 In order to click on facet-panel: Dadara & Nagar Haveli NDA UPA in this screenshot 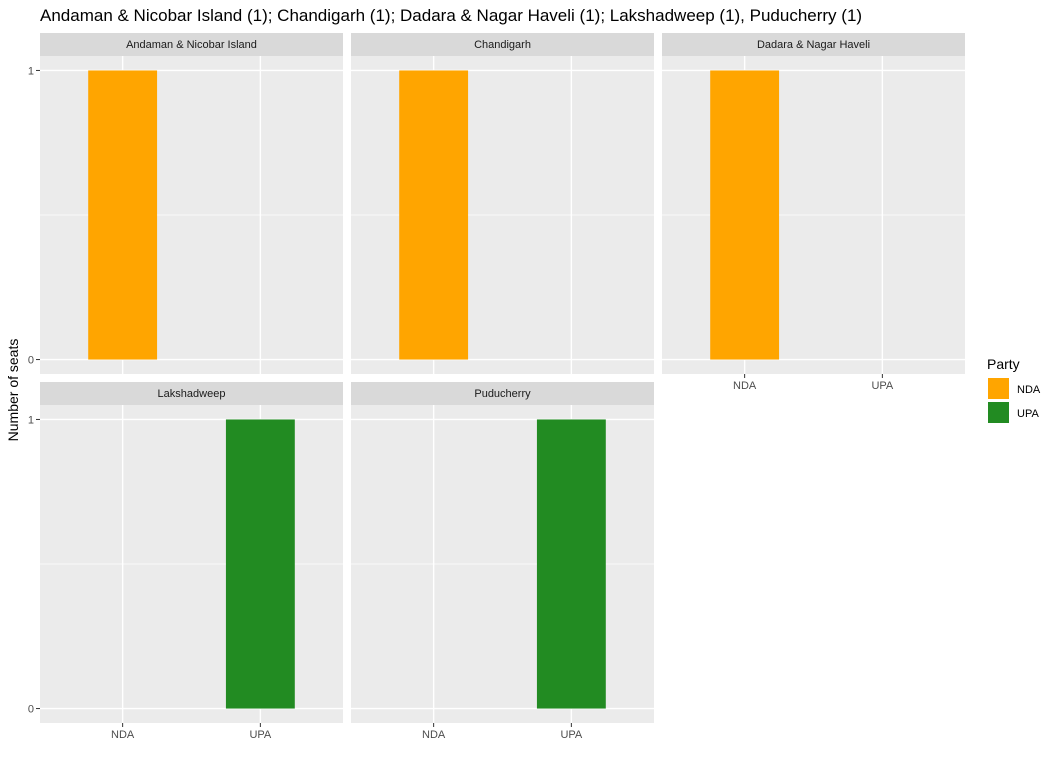, I will do `click(813, 212)`.